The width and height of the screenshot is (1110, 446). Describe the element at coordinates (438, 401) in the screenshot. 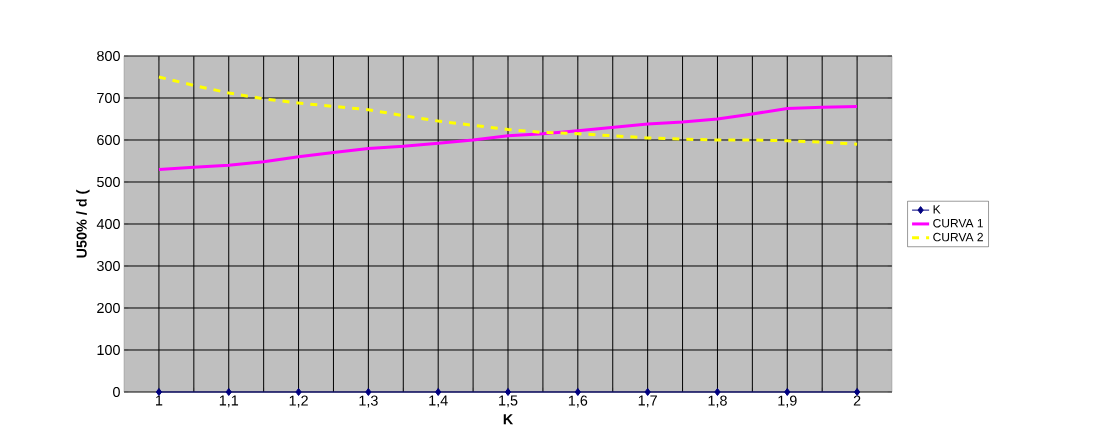

I see `x-tick-label: 1,4` at that location.